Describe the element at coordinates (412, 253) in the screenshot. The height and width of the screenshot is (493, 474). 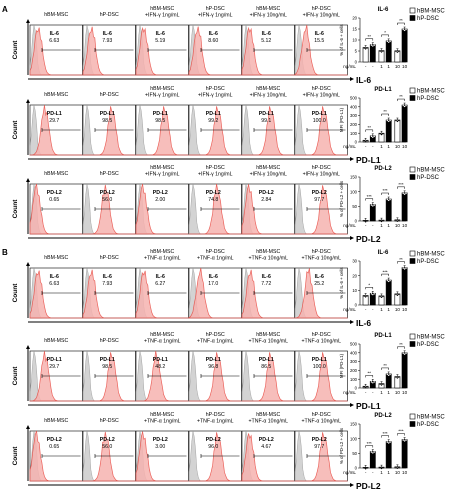
I see `legend-swatch-hbm-msc` at that location.